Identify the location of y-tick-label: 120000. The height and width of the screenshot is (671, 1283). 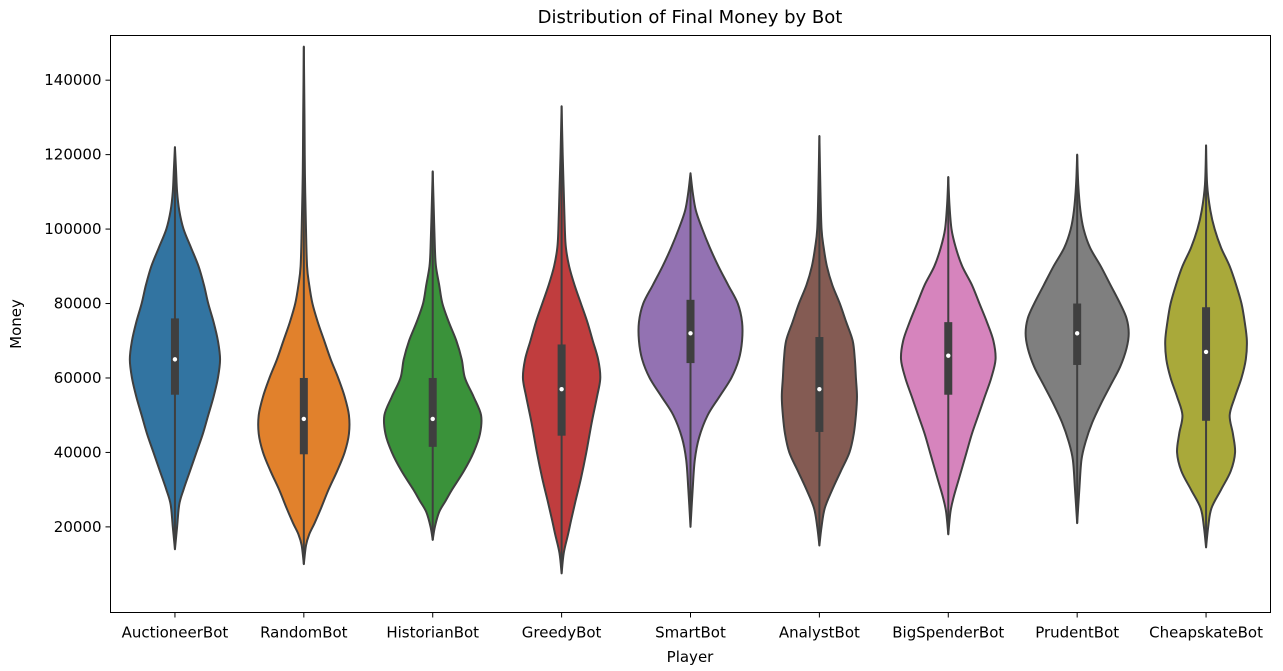
(72, 155).